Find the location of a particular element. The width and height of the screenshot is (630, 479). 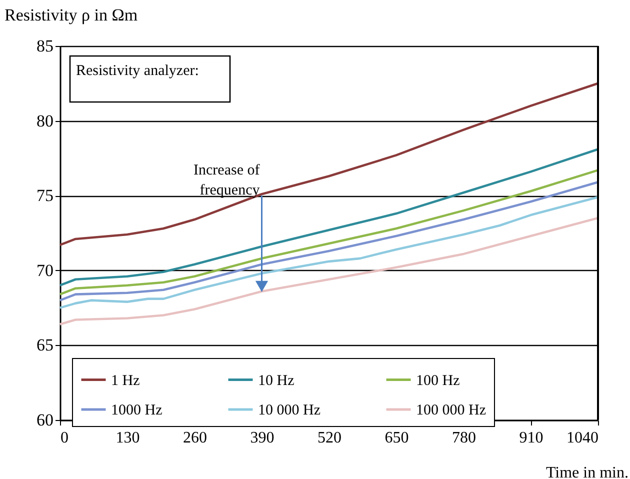

y-axis-title: Resistivity ρ in Ωm is located at coordinates (71, 15).